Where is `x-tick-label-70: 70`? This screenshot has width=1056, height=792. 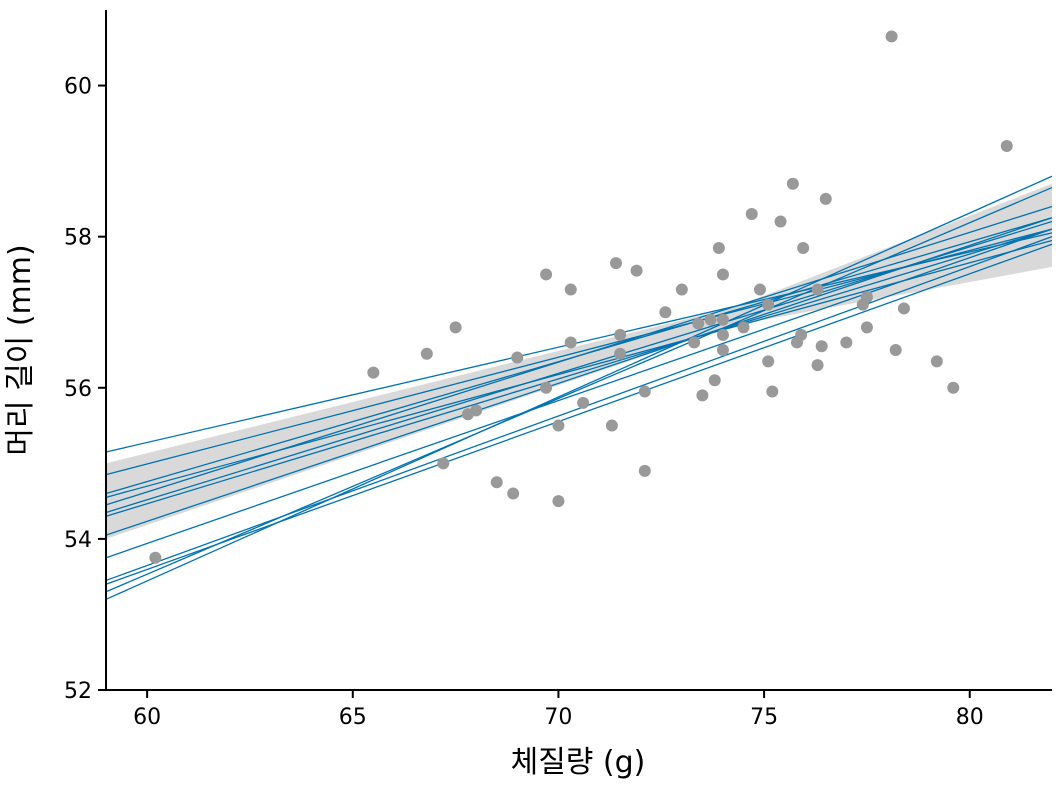 x-tick-label-70: 70 is located at coordinates (558, 717).